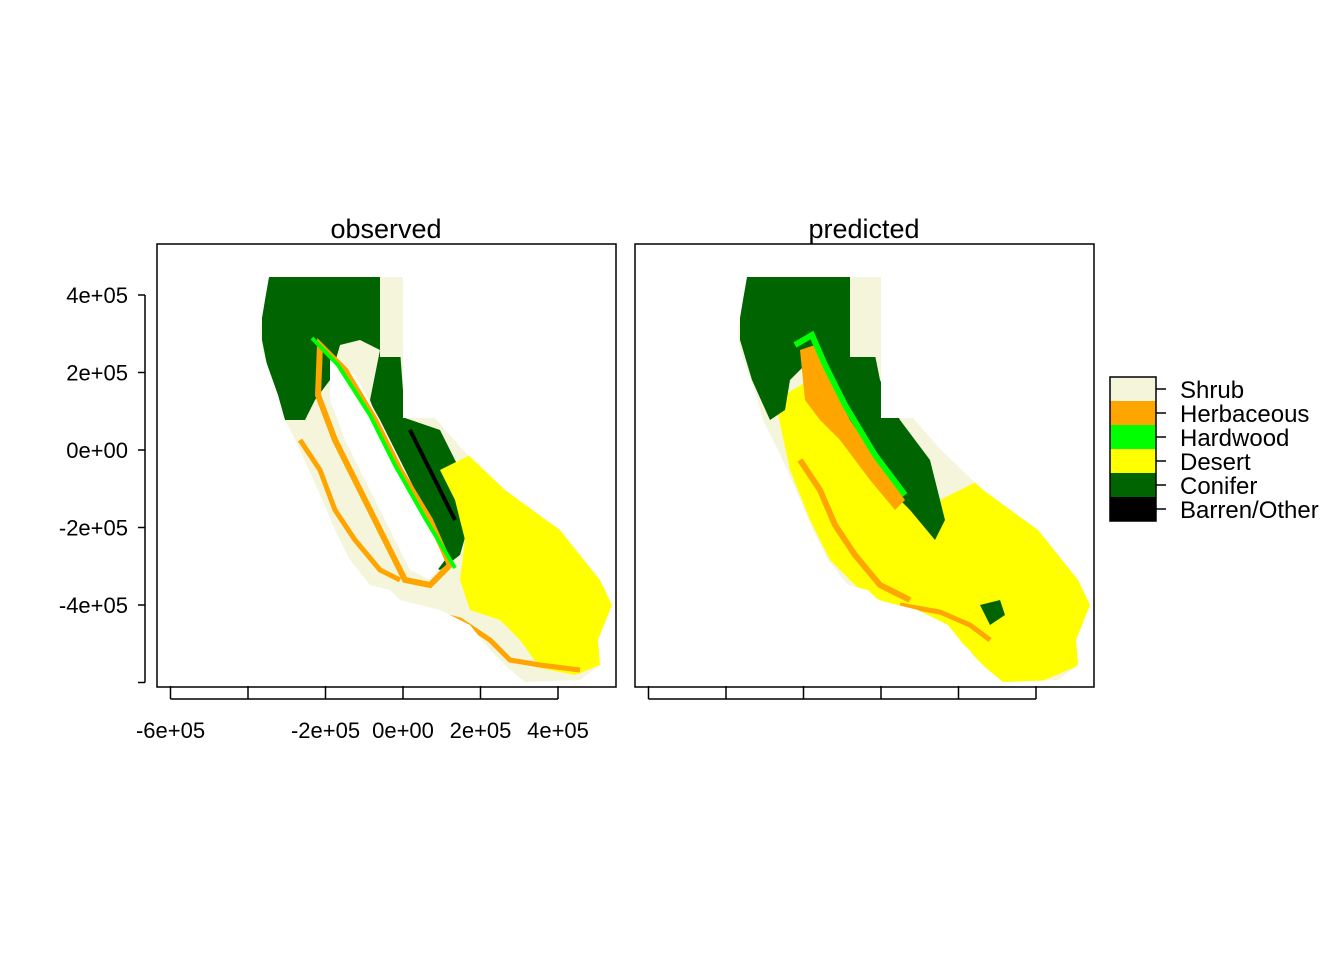 This screenshot has height=960, width=1344. Describe the element at coordinates (102, 483) in the screenshot. I see `y-axis: 4e+05 2e+05 0e+00 -2e+05 -4e+05` at that location.